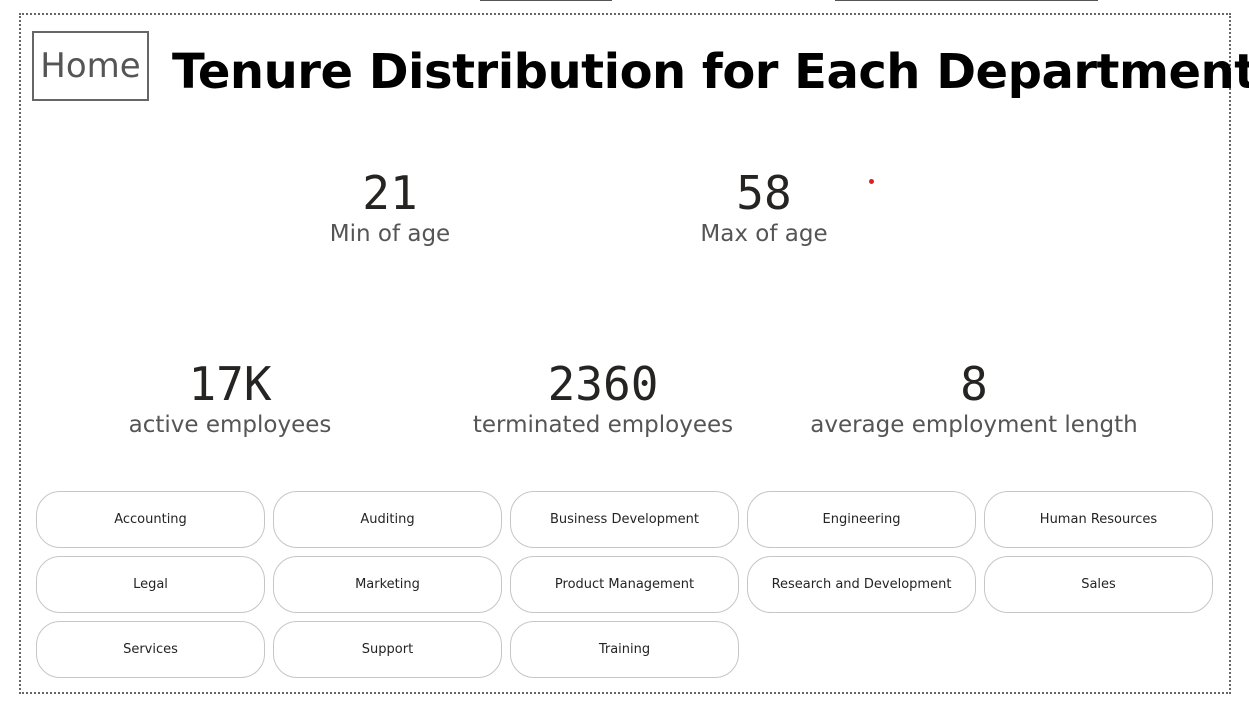  Describe the element at coordinates (150, 584) in the screenshot. I see `department-chip-legal: Legal` at that location.